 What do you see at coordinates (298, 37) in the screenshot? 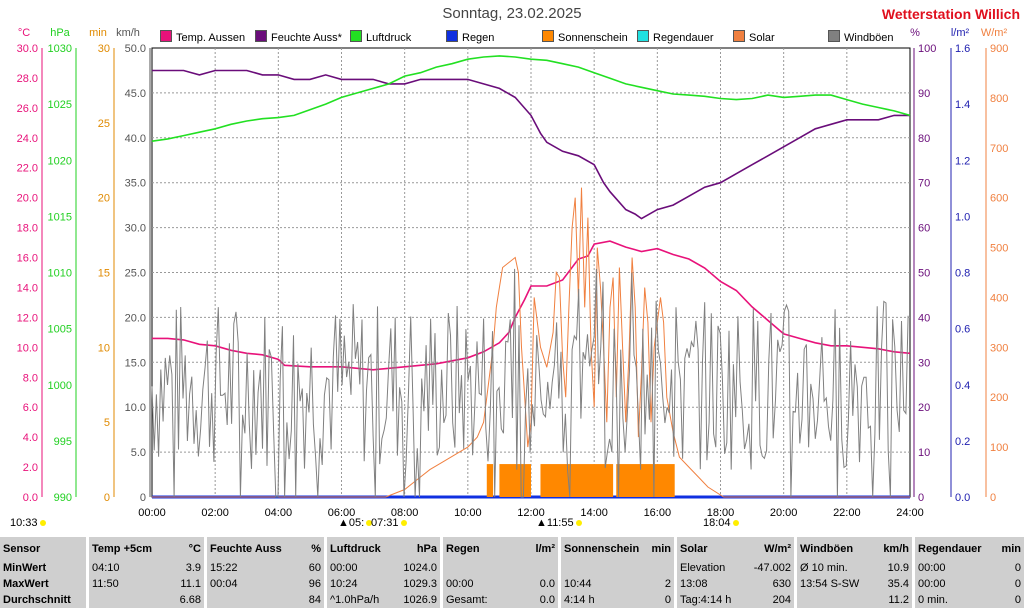
I see `legend-item: Feuchte Auss*` at bounding box center [298, 37].